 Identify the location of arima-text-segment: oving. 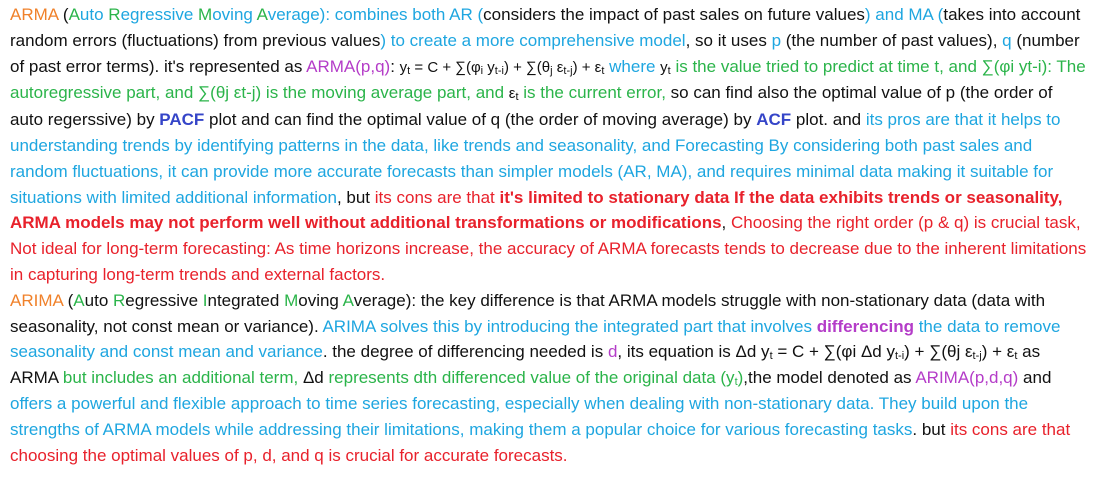
(320, 300).